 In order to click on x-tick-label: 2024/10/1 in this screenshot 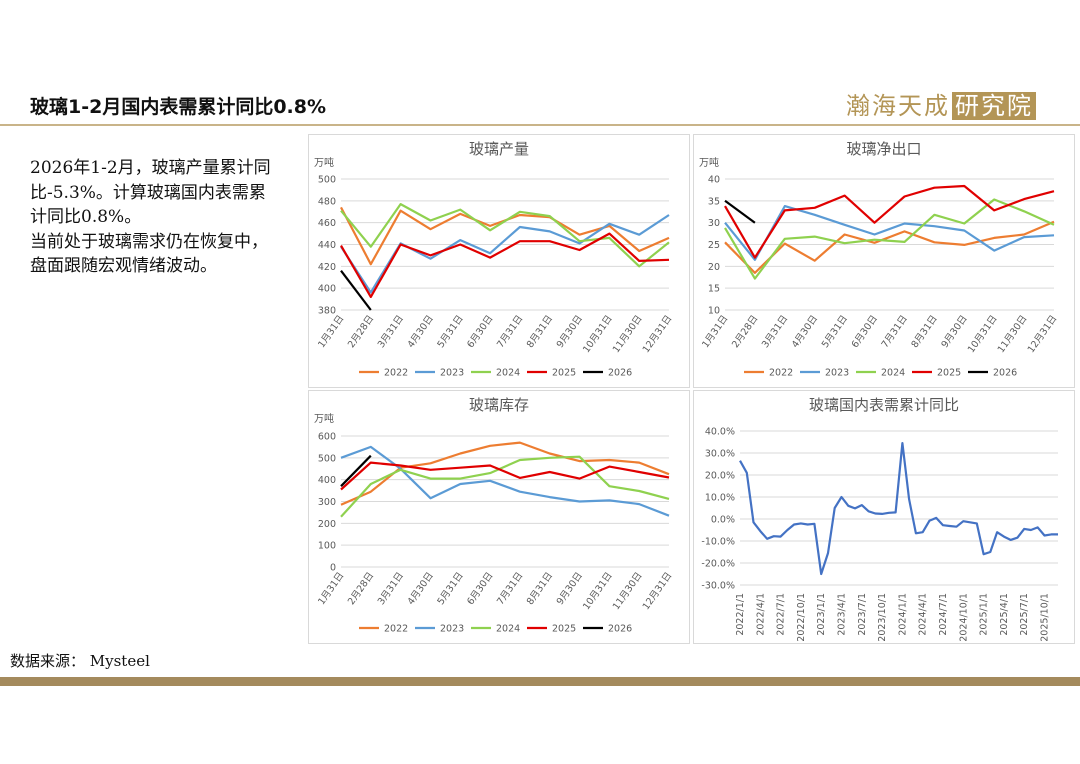, I will do `click(963, 617)`.